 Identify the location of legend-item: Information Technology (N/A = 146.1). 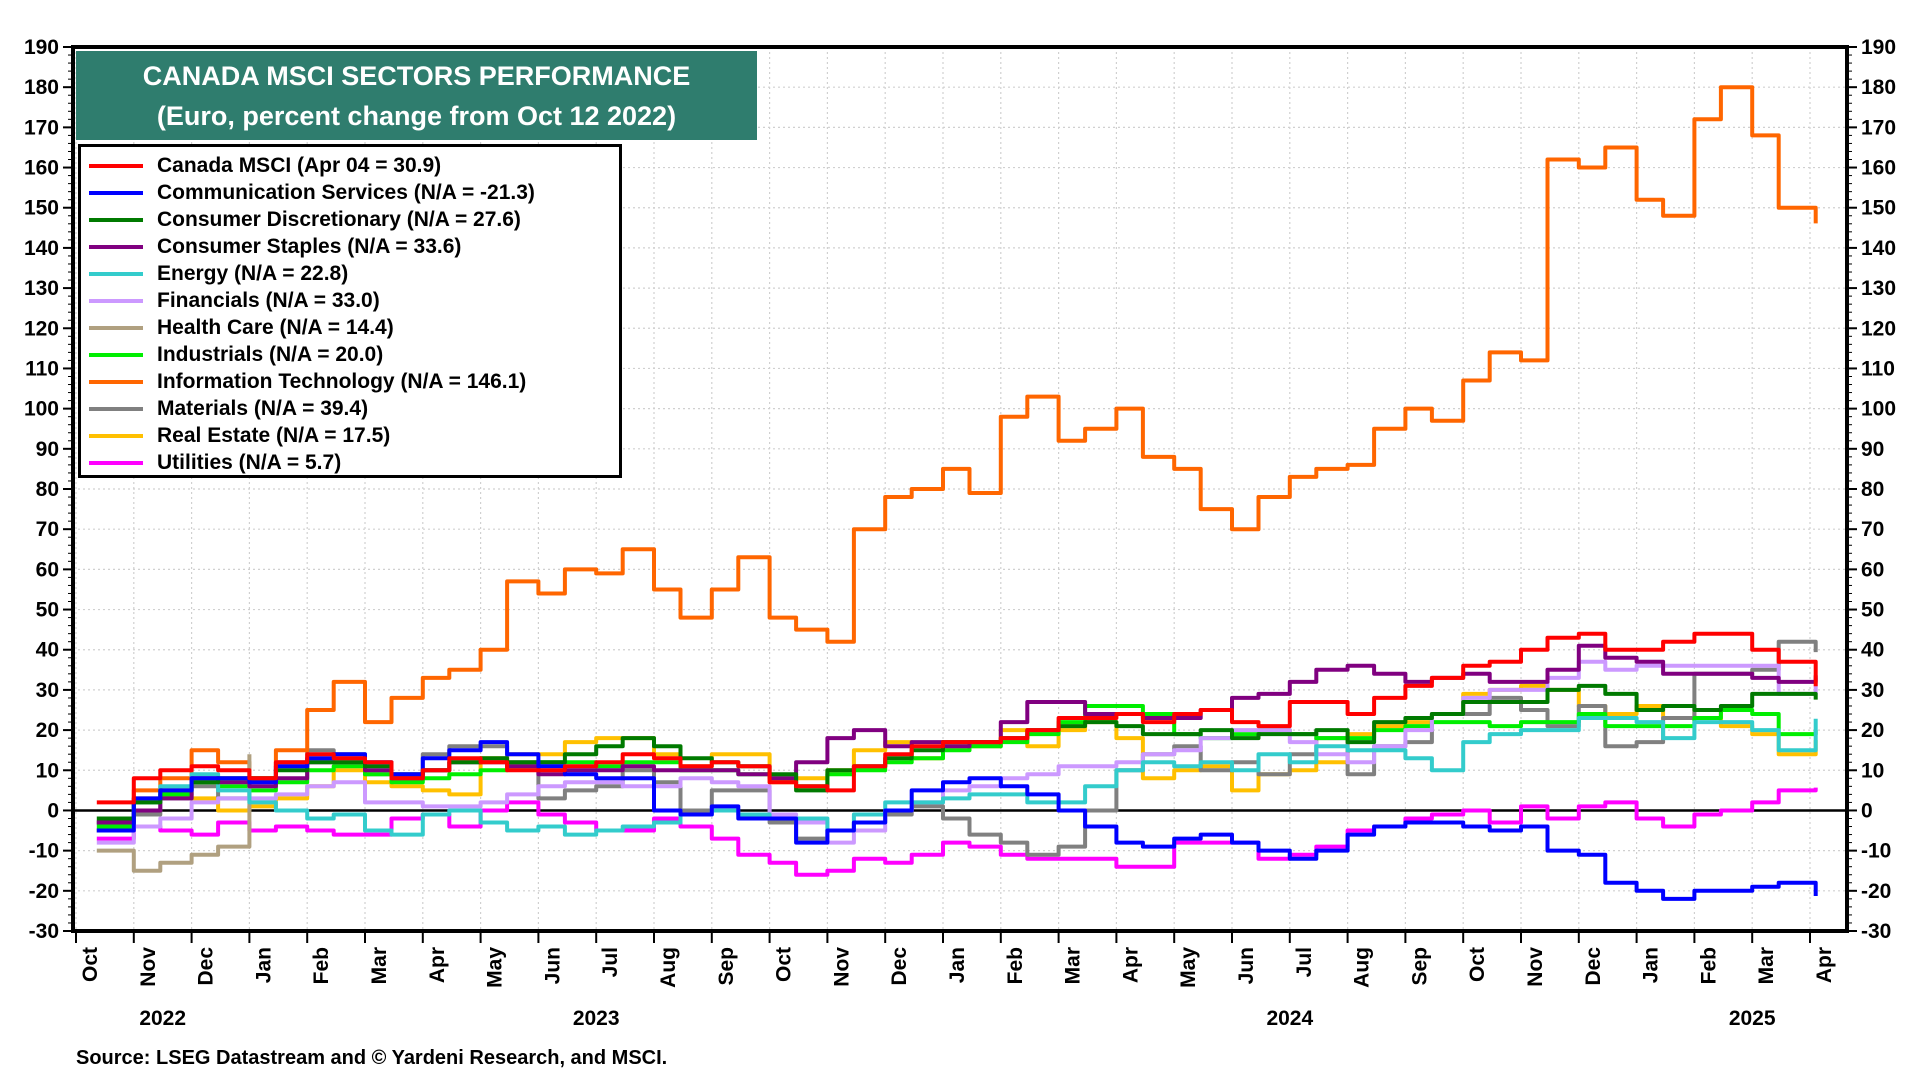
(354, 381).